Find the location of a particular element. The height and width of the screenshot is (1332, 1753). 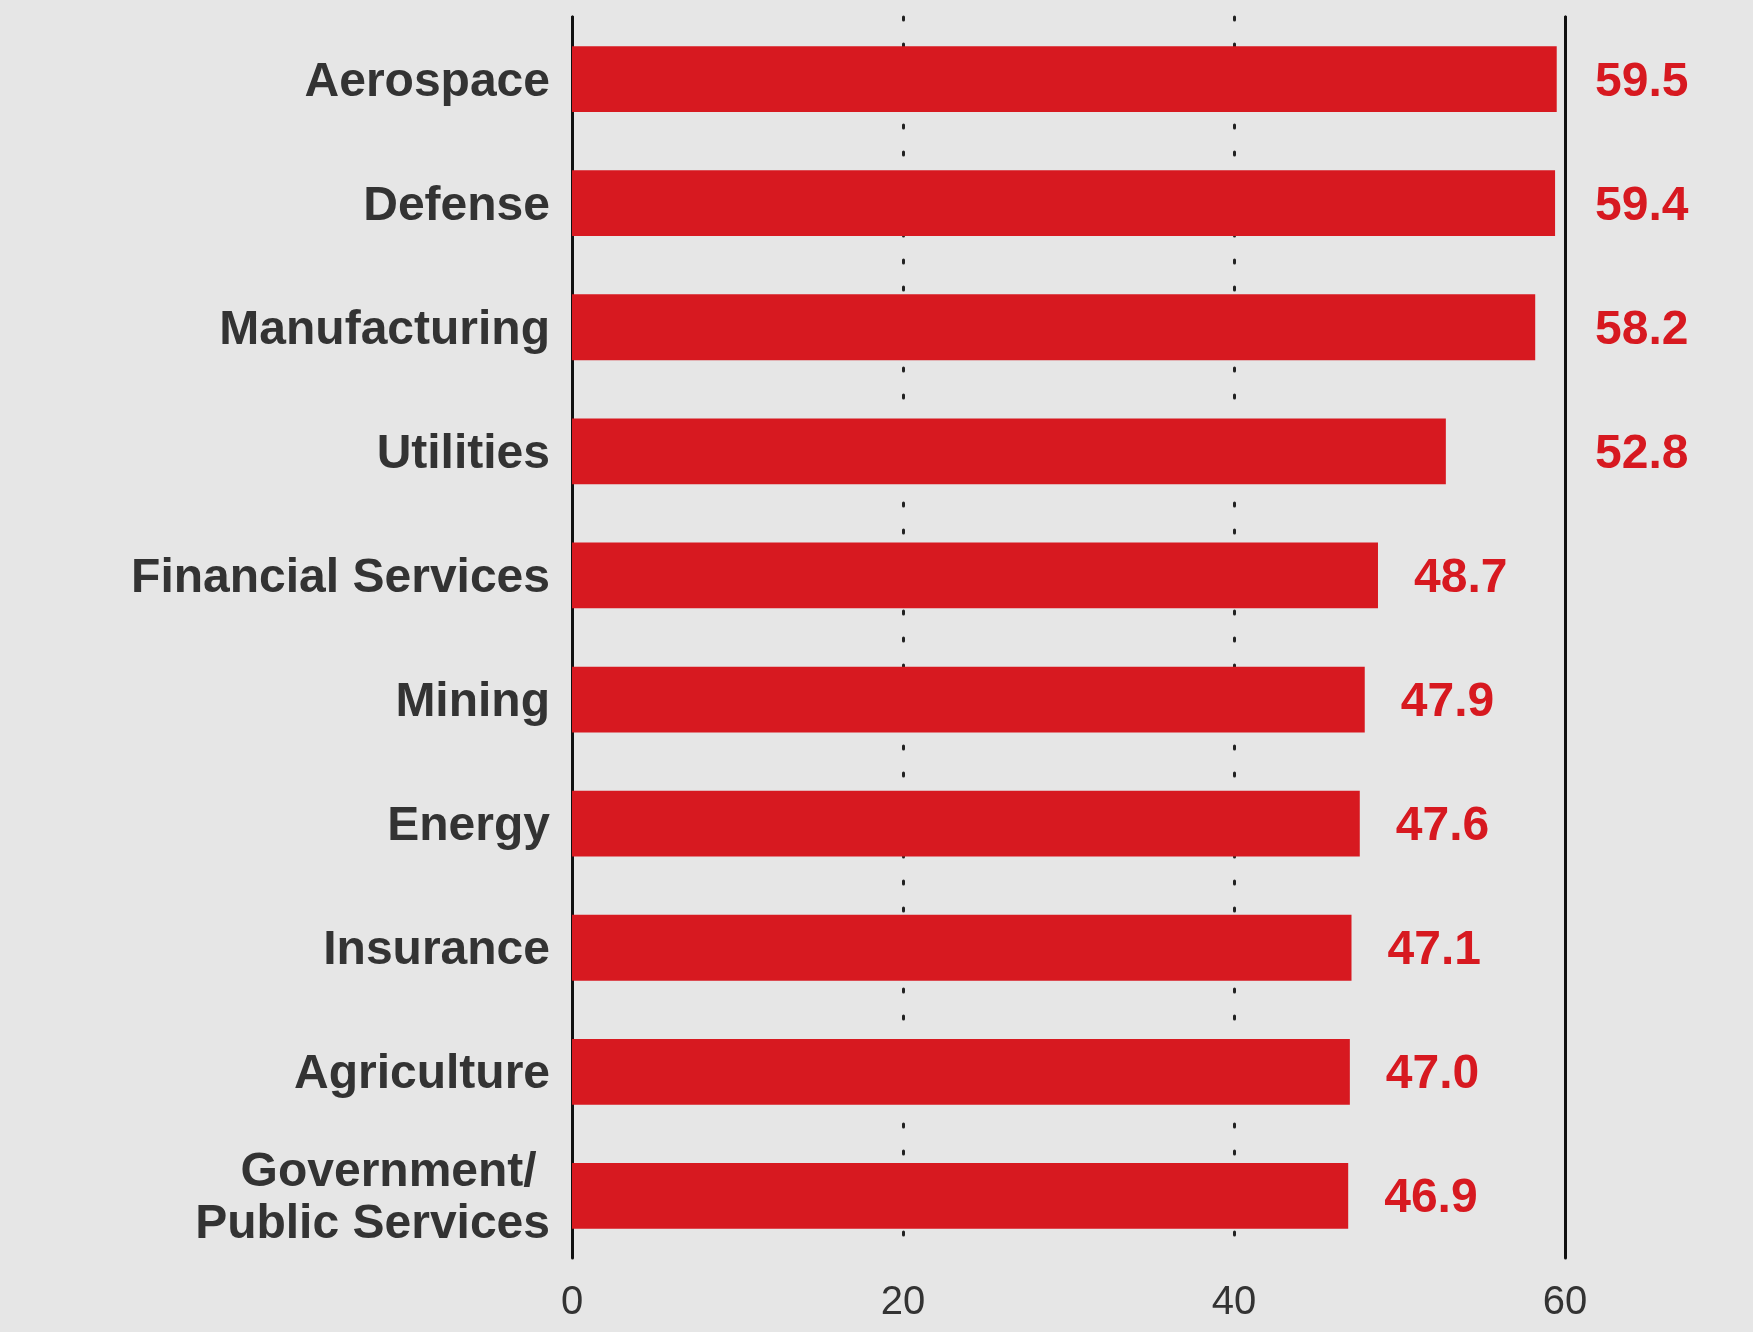

x-tick-label: 60 is located at coordinates (1565, 1300).